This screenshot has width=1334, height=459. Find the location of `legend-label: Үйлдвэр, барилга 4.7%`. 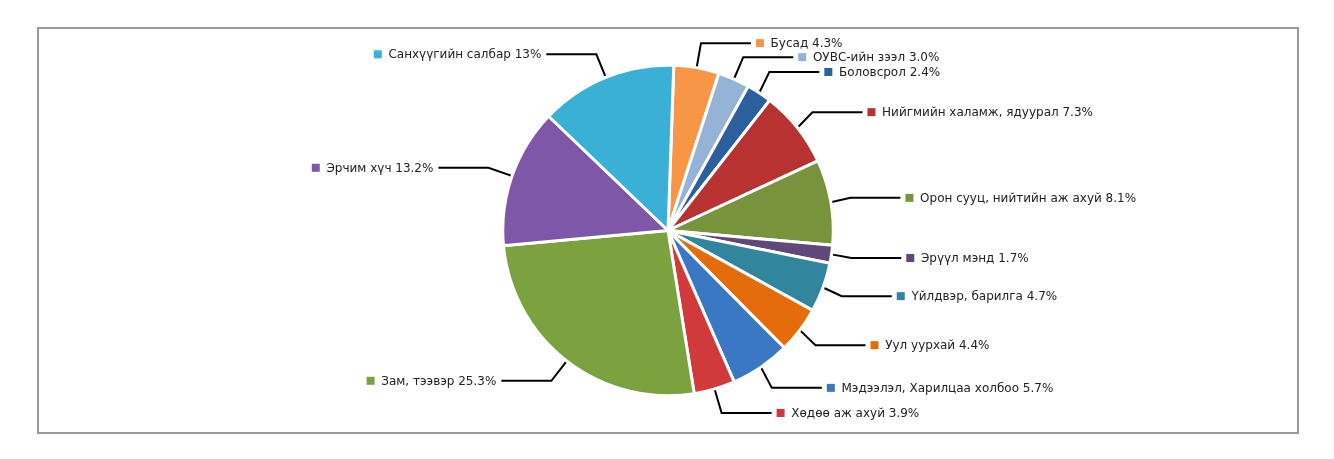

legend-label: Үйлдвэр, барилга 4.7% is located at coordinates (984, 296).